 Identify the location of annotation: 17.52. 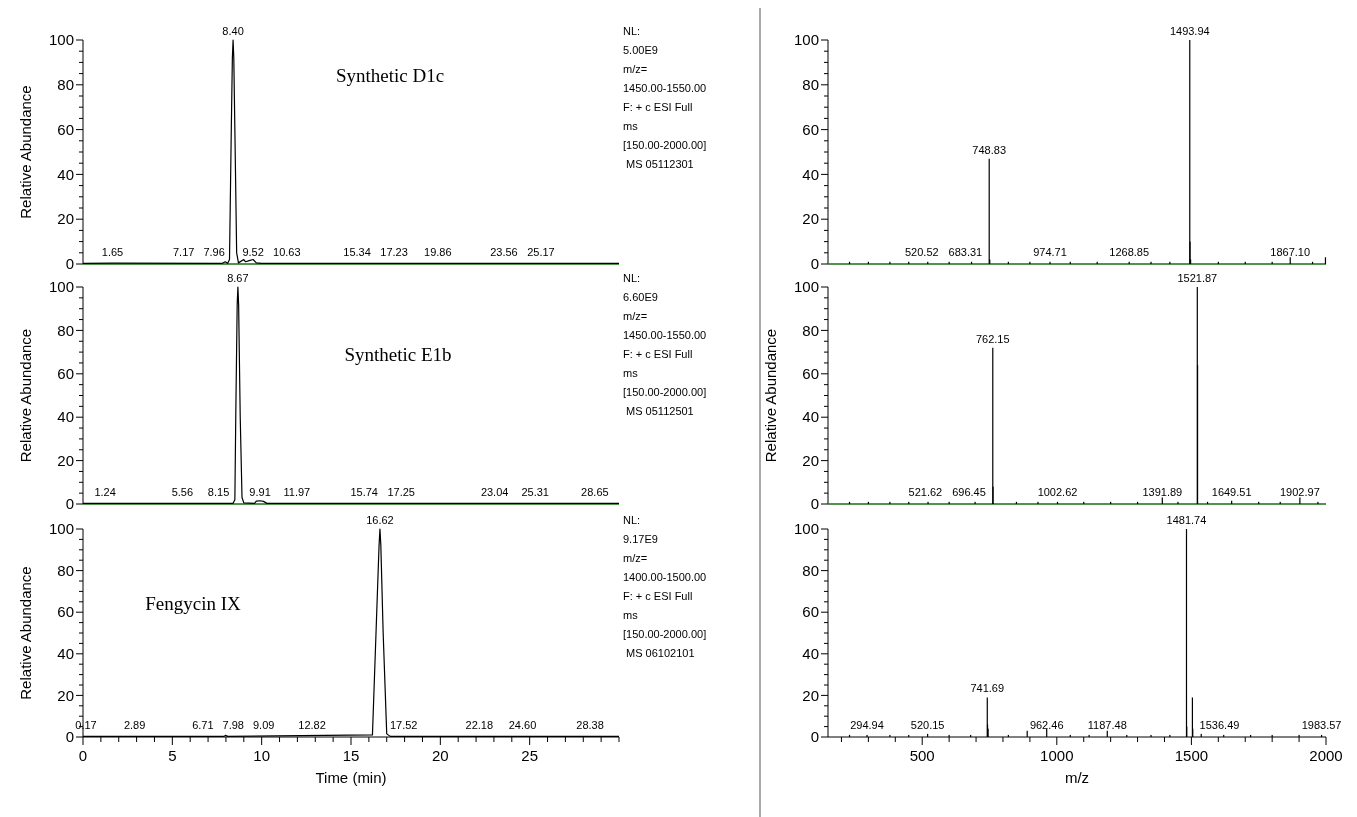
(403, 725).